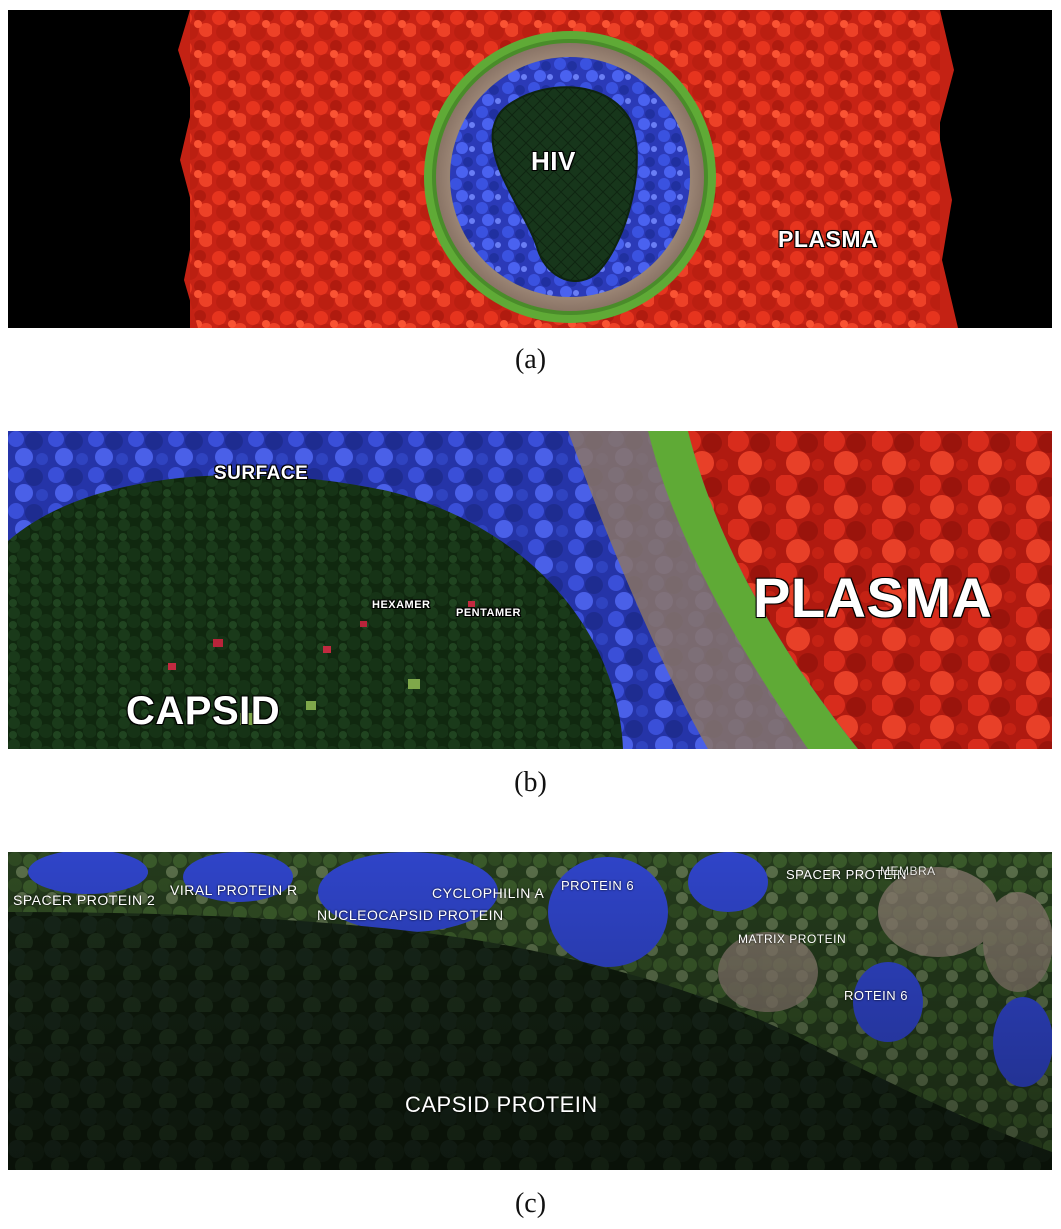 This screenshot has width=1061, height=1229. Describe the element at coordinates (872, 597) in the screenshot. I see `plasma-label-large: PLASMA` at that location.